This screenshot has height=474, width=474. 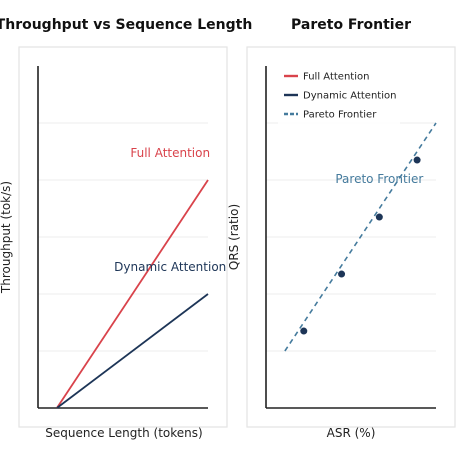 I want to click on chart-title-throughput: Throughput vs Sequence Length, so click(x=126, y=25).